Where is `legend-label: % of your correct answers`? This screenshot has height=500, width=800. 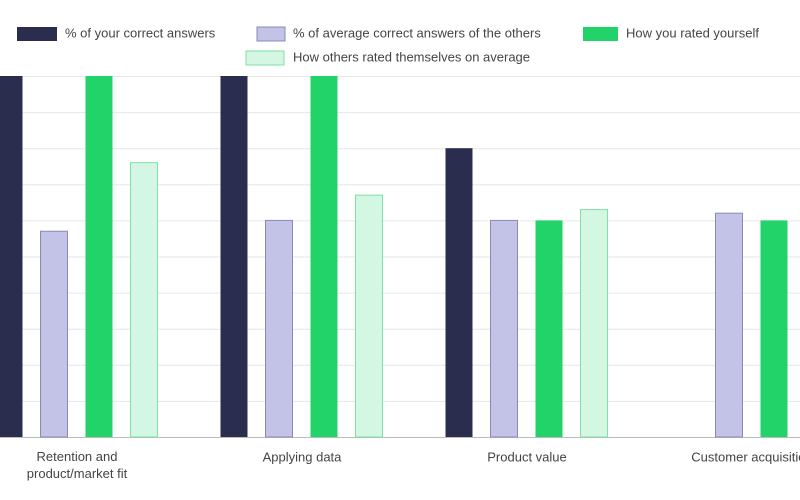
legend-label: % of your correct answers is located at coordinates (140, 32).